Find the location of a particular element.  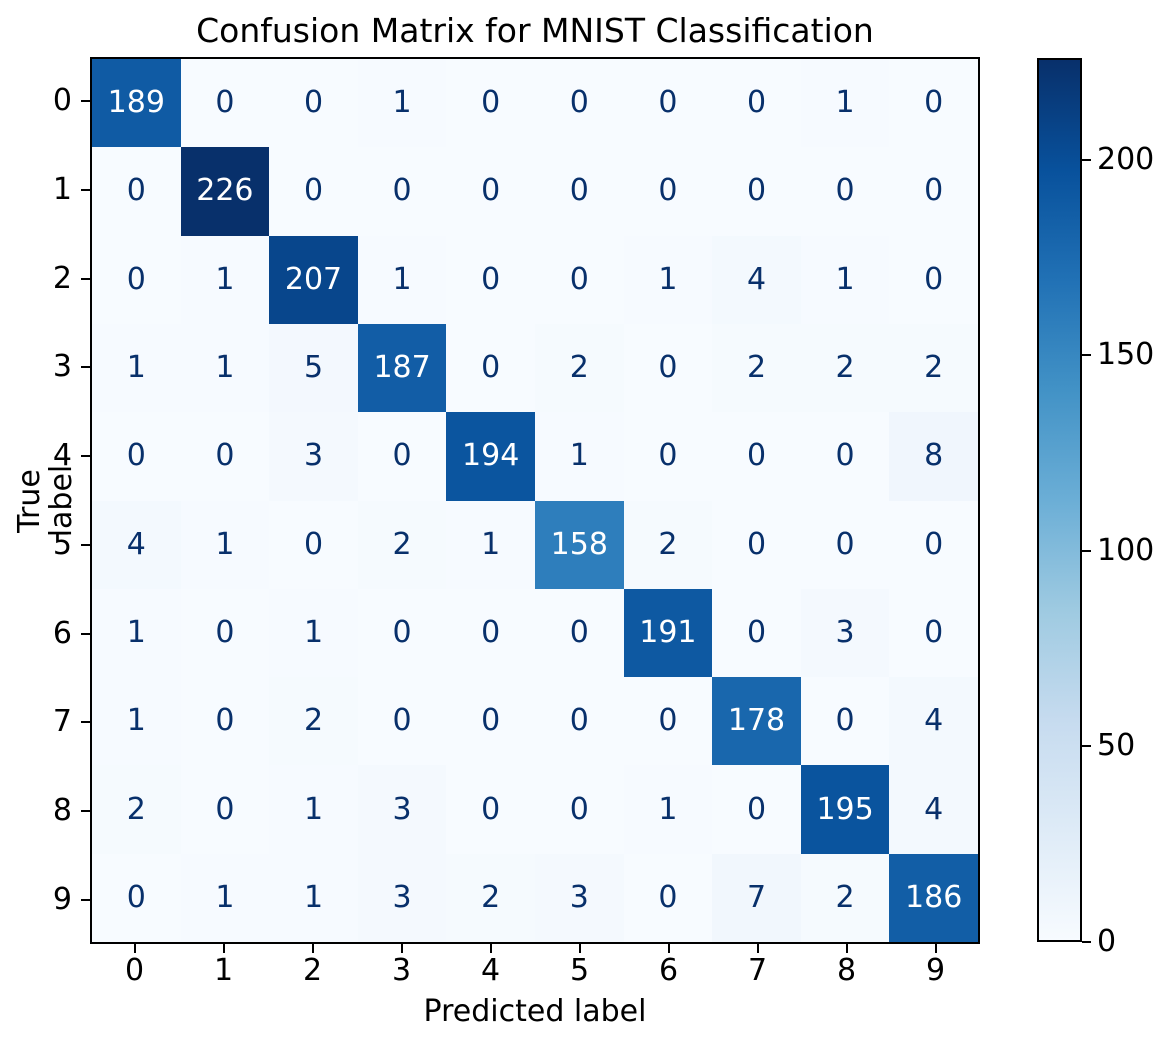

y-tick-label: 5 is located at coordinates (62, 544).